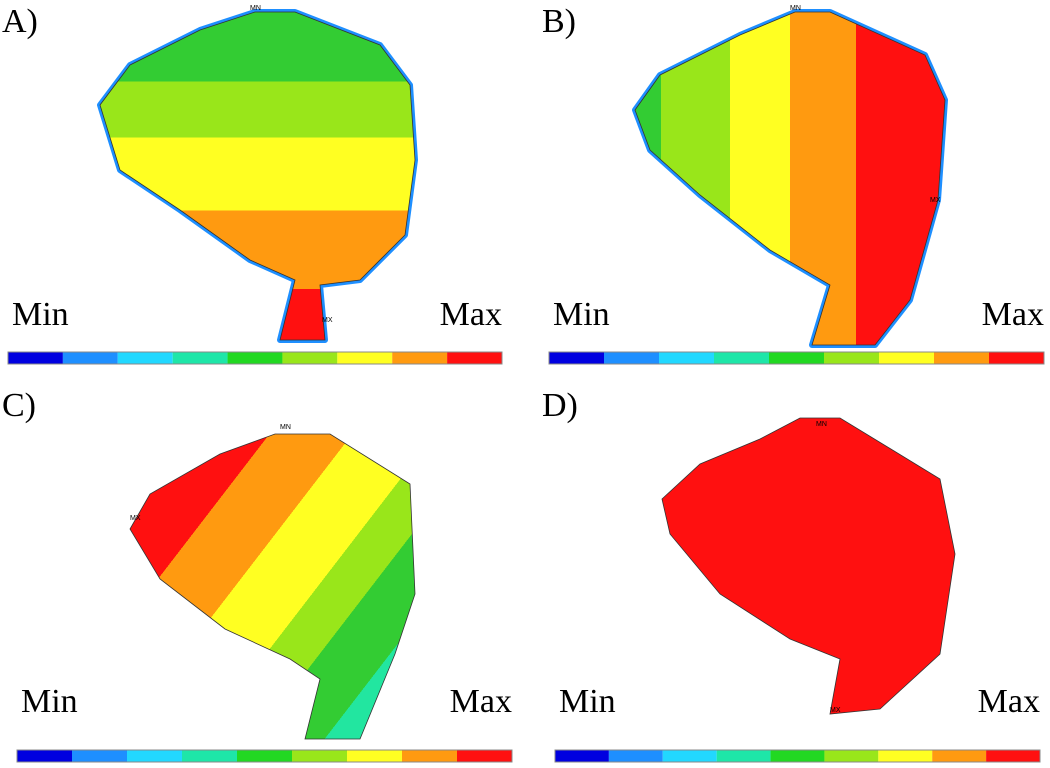 The height and width of the screenshot is (768, 1050). I want to click on panel-label: C), so click(19, 405).